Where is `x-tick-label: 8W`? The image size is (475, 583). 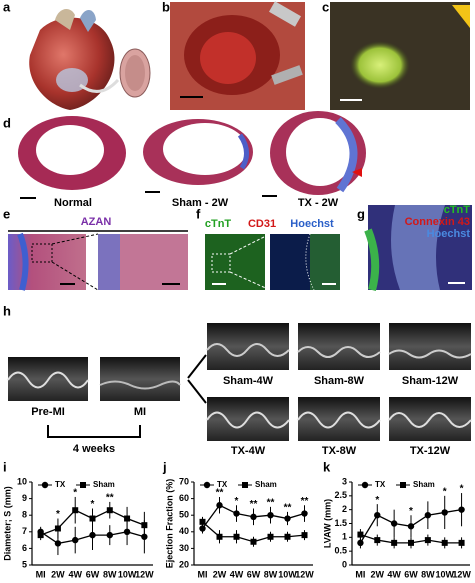 x-tick-label: 8W is located at coordinates (428, 574).